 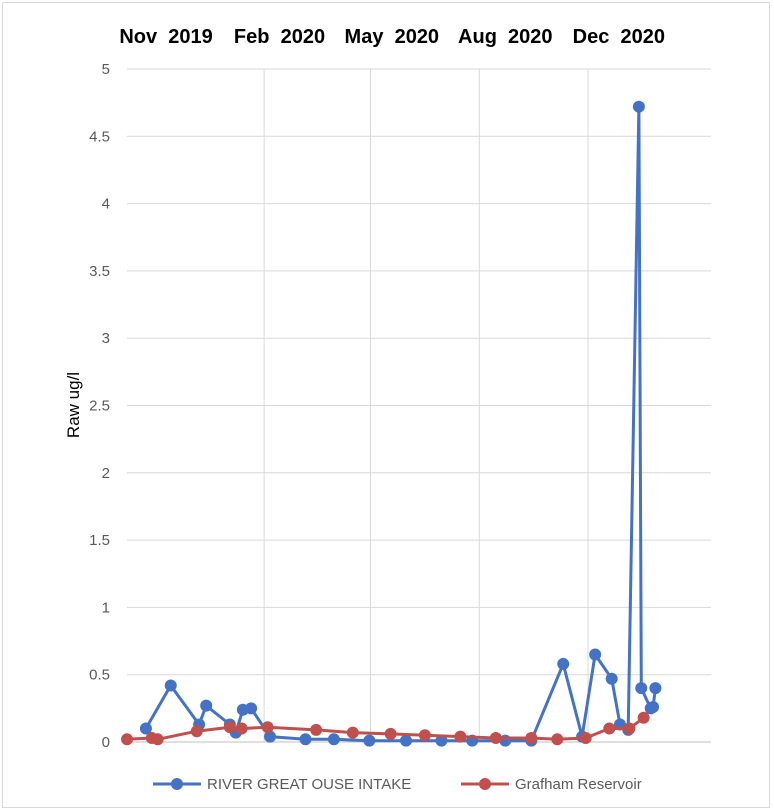 What do you see at coordinates (106, 204) in the screenshot?
I see `y-tick-label: 4` at bounding box center [106, 204].